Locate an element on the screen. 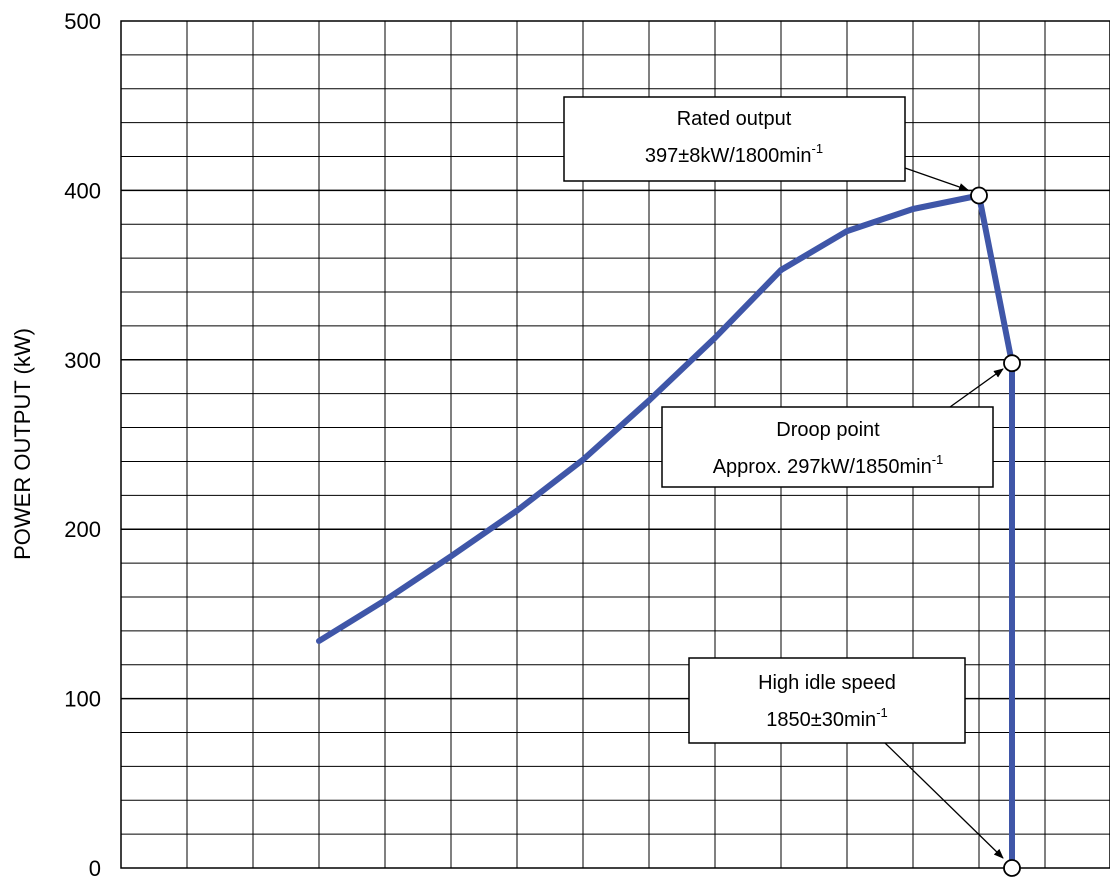  rated-output-value: 397±8kW/1800min-1 is located at coordinates (734, 154).